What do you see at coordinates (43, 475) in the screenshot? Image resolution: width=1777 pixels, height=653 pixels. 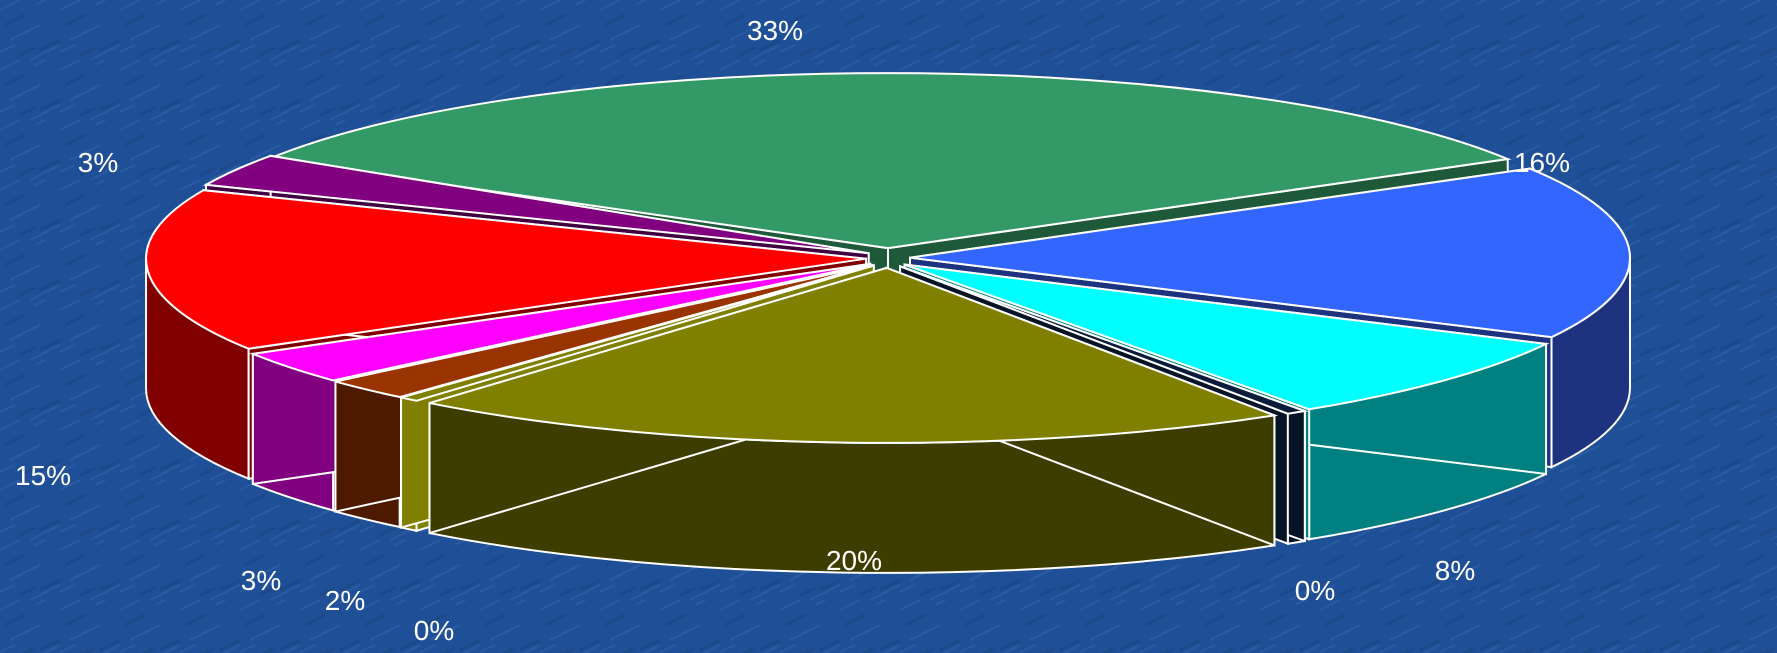 I see `slice-label: 15%` at bounding box center [43, 475].